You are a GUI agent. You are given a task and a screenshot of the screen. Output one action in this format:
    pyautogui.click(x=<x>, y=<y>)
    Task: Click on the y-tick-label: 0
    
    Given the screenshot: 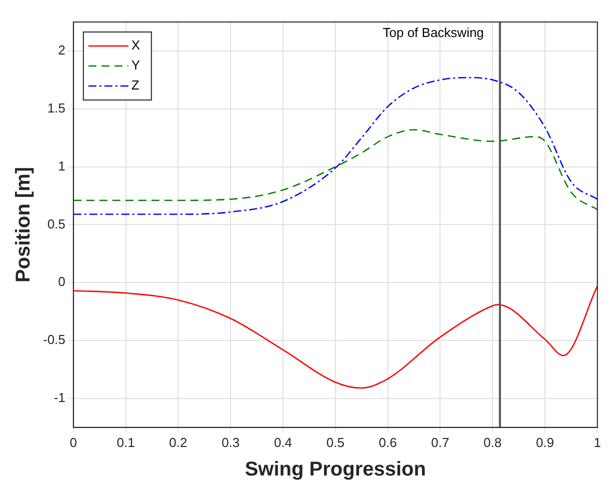 What is the action you would take?
    pyautogui.click(x=62, y=282)
    